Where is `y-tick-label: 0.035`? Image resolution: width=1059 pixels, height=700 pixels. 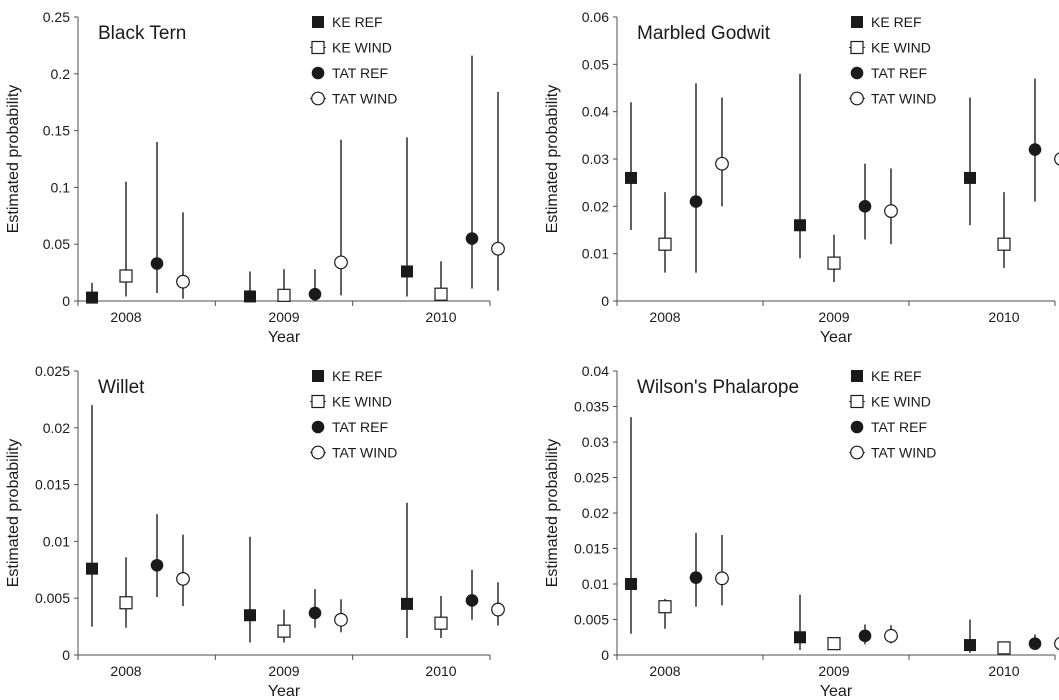
y-tick-label: 0.035 is located at coordinates (591, 407).